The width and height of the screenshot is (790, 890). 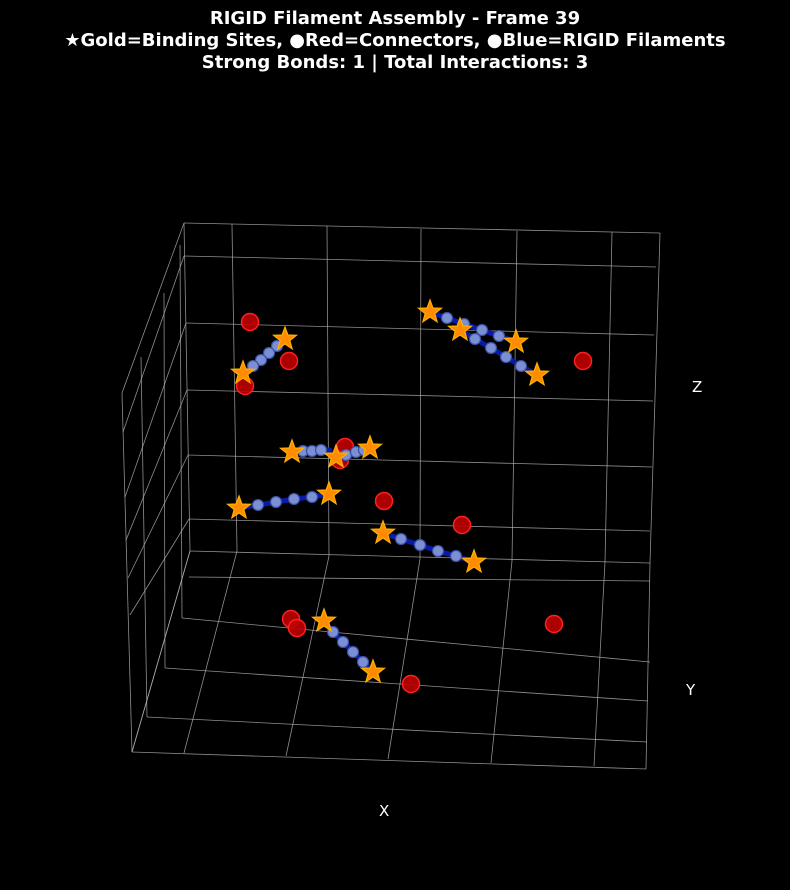 I want to click on x-axis-label: X, so click(x=384, y=811).